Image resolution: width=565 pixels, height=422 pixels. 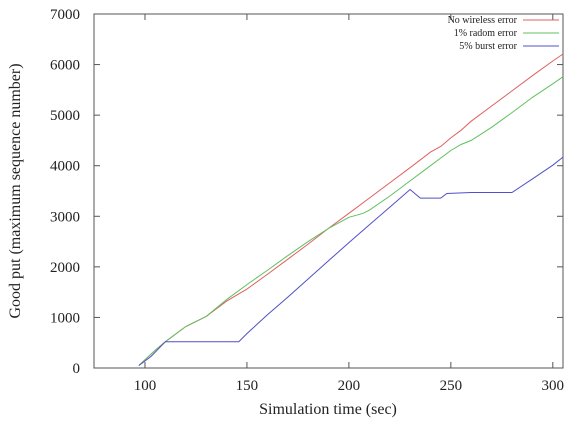 What do you see at coordinates (247, 386) in the screenshot?
I see `x-tick-label: 150` at bounding box center [247, 386].